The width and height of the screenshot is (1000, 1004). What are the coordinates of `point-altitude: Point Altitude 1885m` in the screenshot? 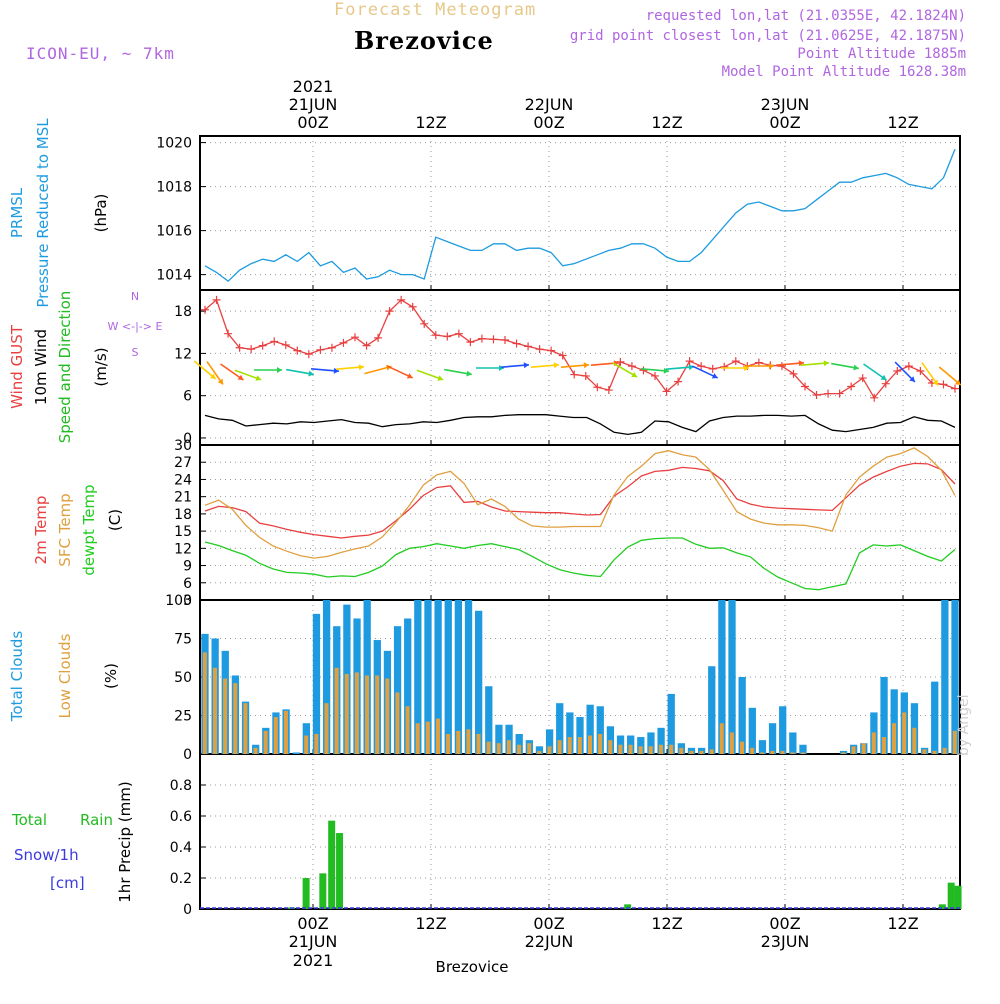 It's located at (881, 54).